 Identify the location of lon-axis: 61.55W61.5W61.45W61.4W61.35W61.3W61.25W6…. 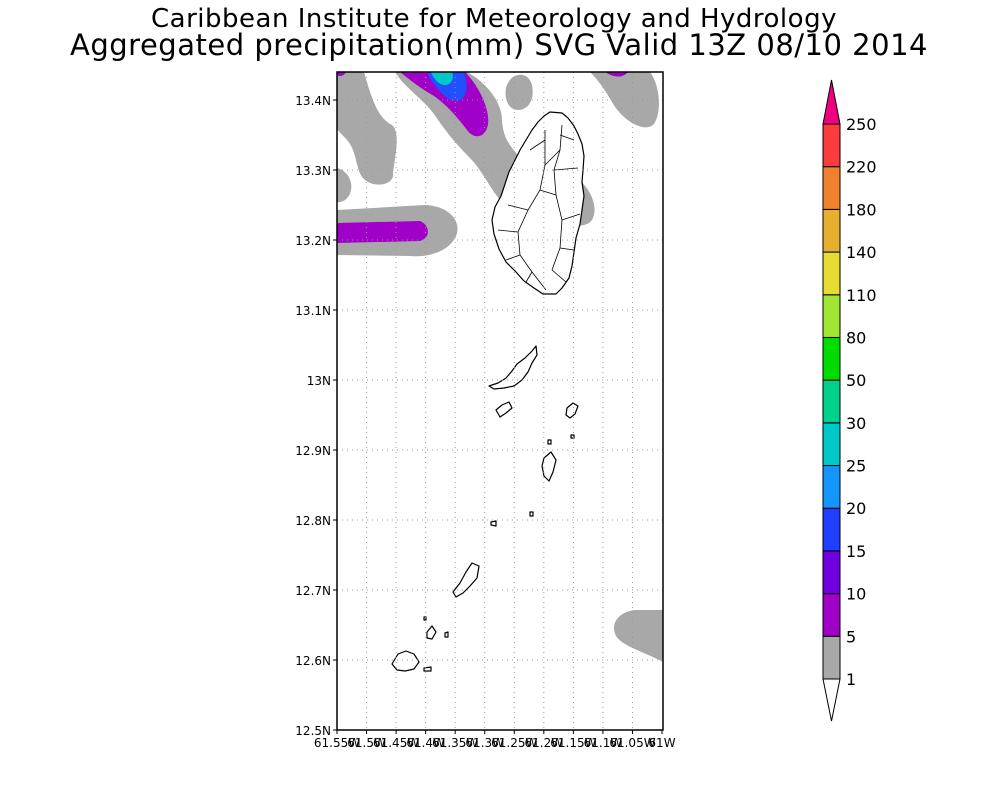
(495, 740).